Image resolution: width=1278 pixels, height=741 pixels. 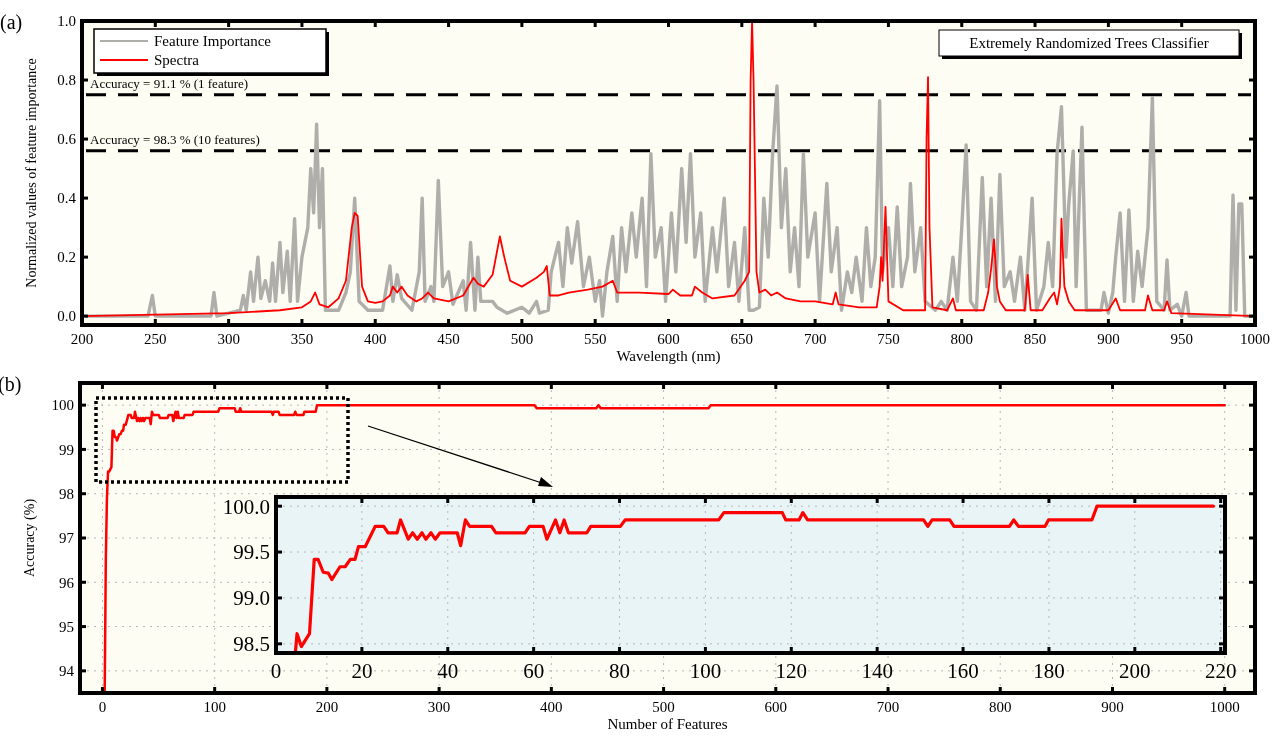 What do you see at coordinates (595, 339) in the screenshot?
I see `x-tick-label: 550` at bounding box center [595, 339].